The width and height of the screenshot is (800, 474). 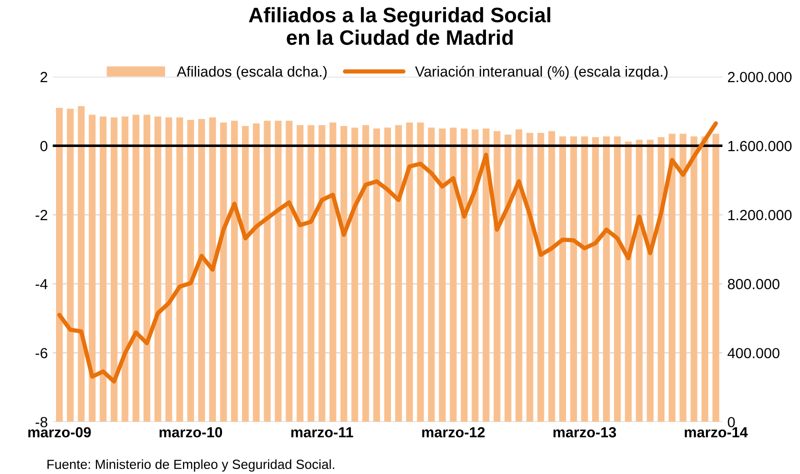 I want to click on x-tick-label: marzo-10, so click(x=191, y=432).